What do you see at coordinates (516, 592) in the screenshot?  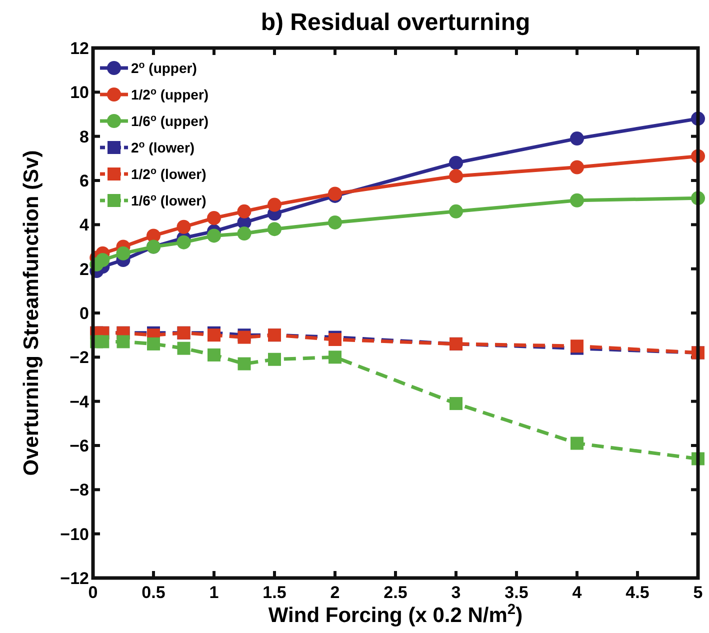 I see `x-tick-label: 3.5` at bounding box center [516, 592].